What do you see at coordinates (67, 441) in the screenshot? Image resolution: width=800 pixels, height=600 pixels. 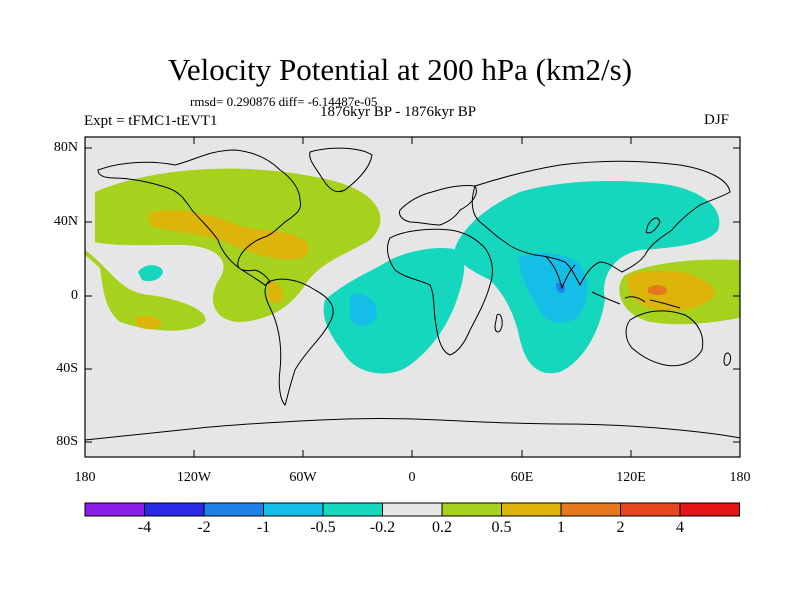 I see `lat-label-80s: 80S` at bounding box center [67, 441].